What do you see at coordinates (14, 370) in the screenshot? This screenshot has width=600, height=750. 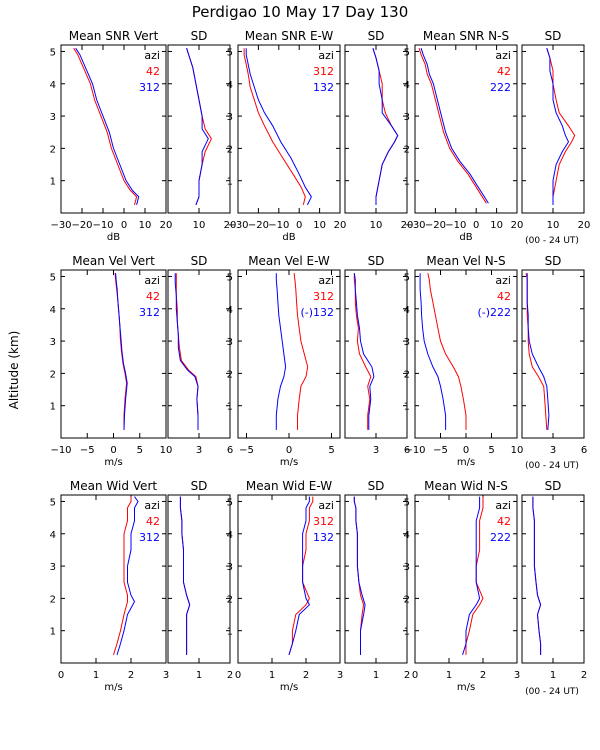 I see `y-axis-label: Altitude (km)` at bounding box center [14, 370].